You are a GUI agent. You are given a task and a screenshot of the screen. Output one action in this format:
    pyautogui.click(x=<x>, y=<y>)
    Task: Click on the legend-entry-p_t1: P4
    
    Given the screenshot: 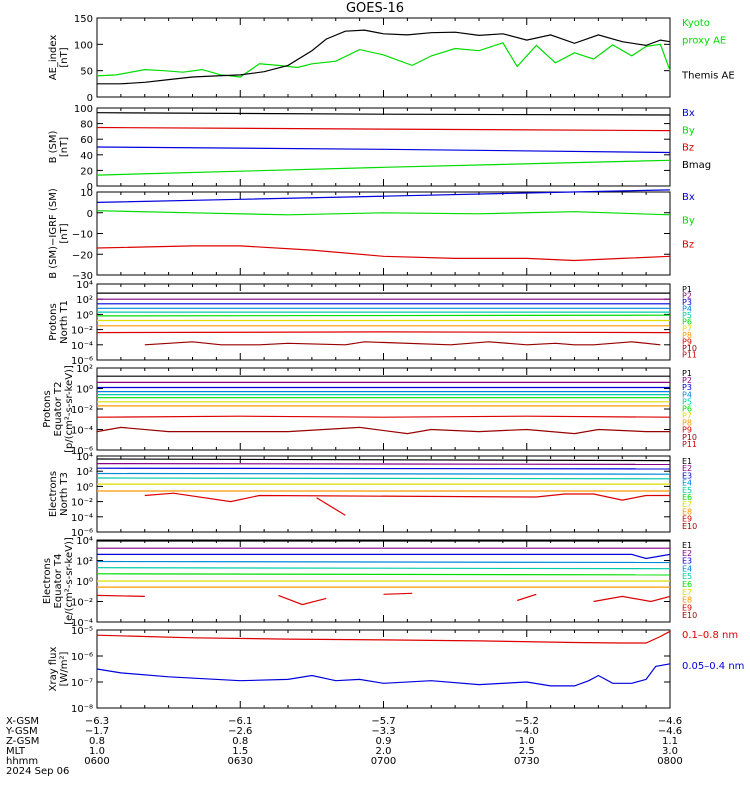 What is the action you would take?
    pyautogui.click(x=687, y=309)
    